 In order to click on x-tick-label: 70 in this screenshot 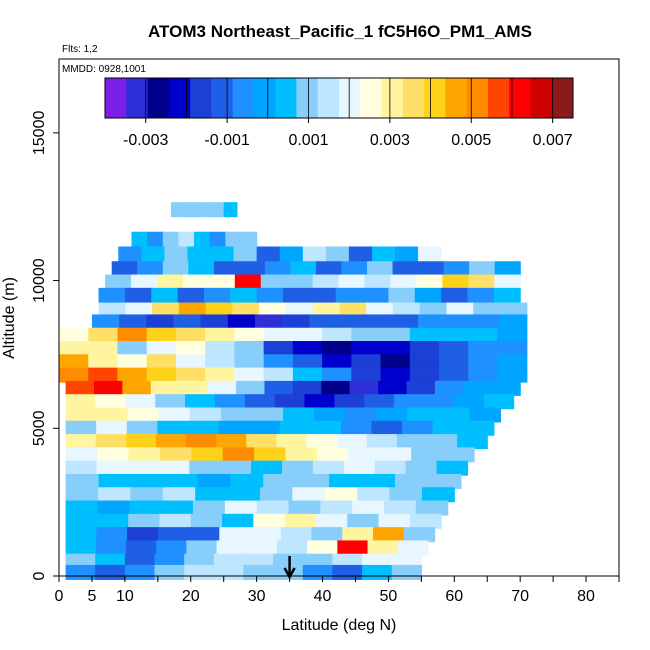, I will do `click(520, 596)`.